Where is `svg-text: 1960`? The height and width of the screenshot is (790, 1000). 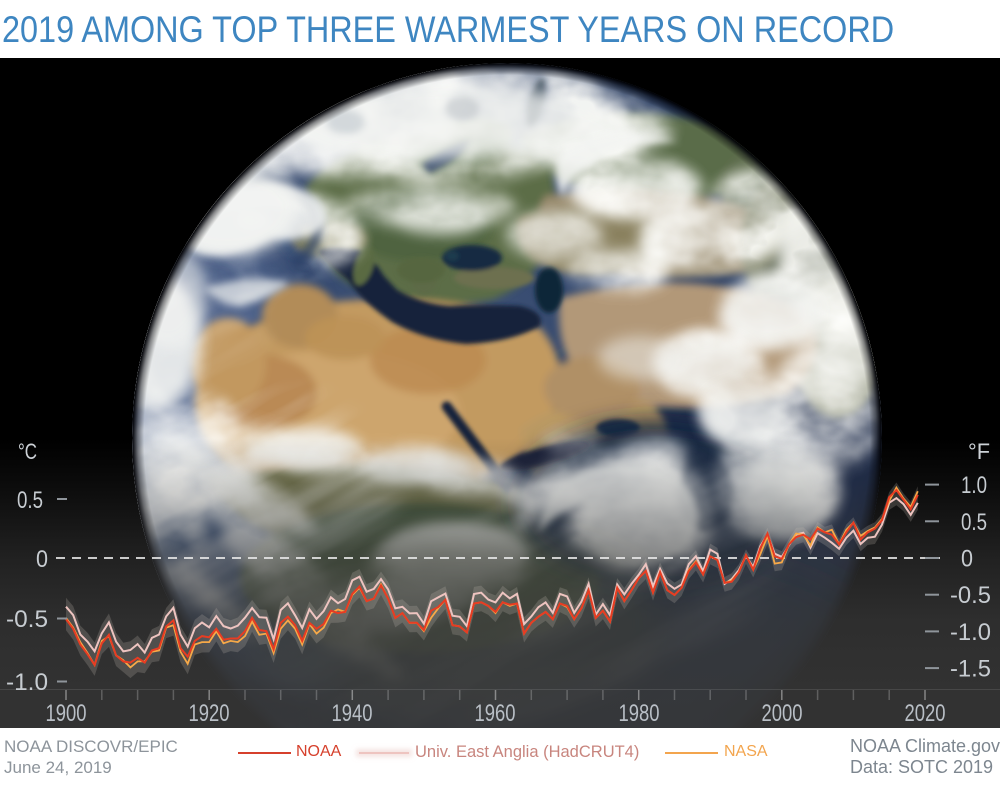
svg-text: 1960 is located at coordinates (495, 713).